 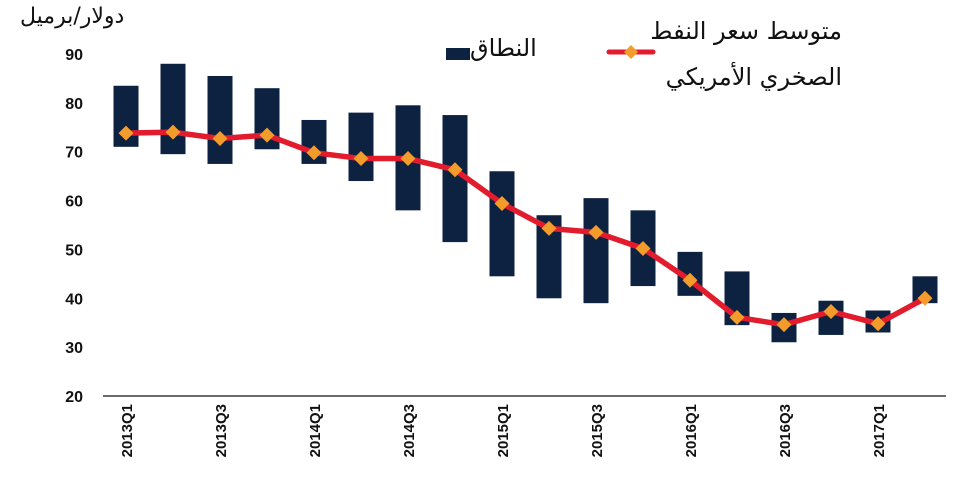 What do you see at coordinates (785, 430) in the screenshot?
I see `x-tick-label: 2016Q3` at bounding box center [785, 430].